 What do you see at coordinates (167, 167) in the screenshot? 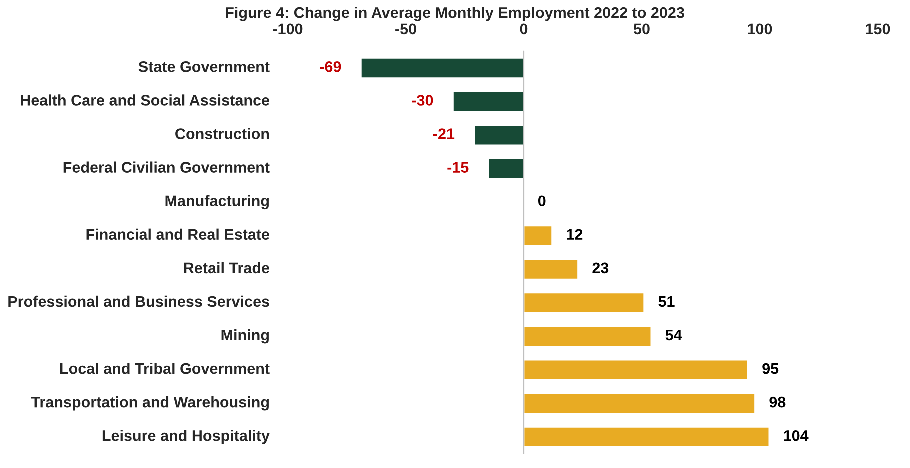
I see `y-tick-label: Federal Civilian Government` at bounding box center [167, 167].